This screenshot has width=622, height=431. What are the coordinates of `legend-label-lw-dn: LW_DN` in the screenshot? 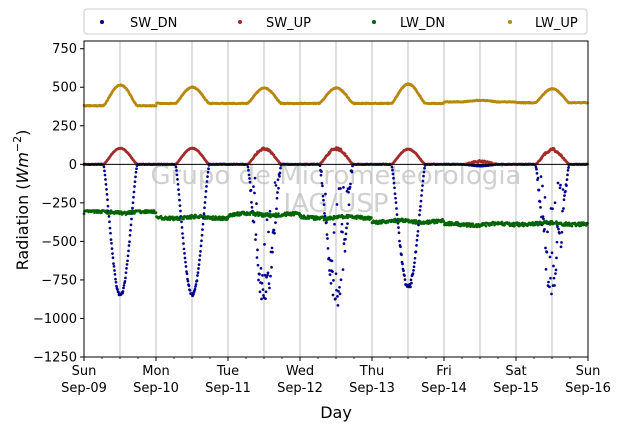 It's located at (422, 23).